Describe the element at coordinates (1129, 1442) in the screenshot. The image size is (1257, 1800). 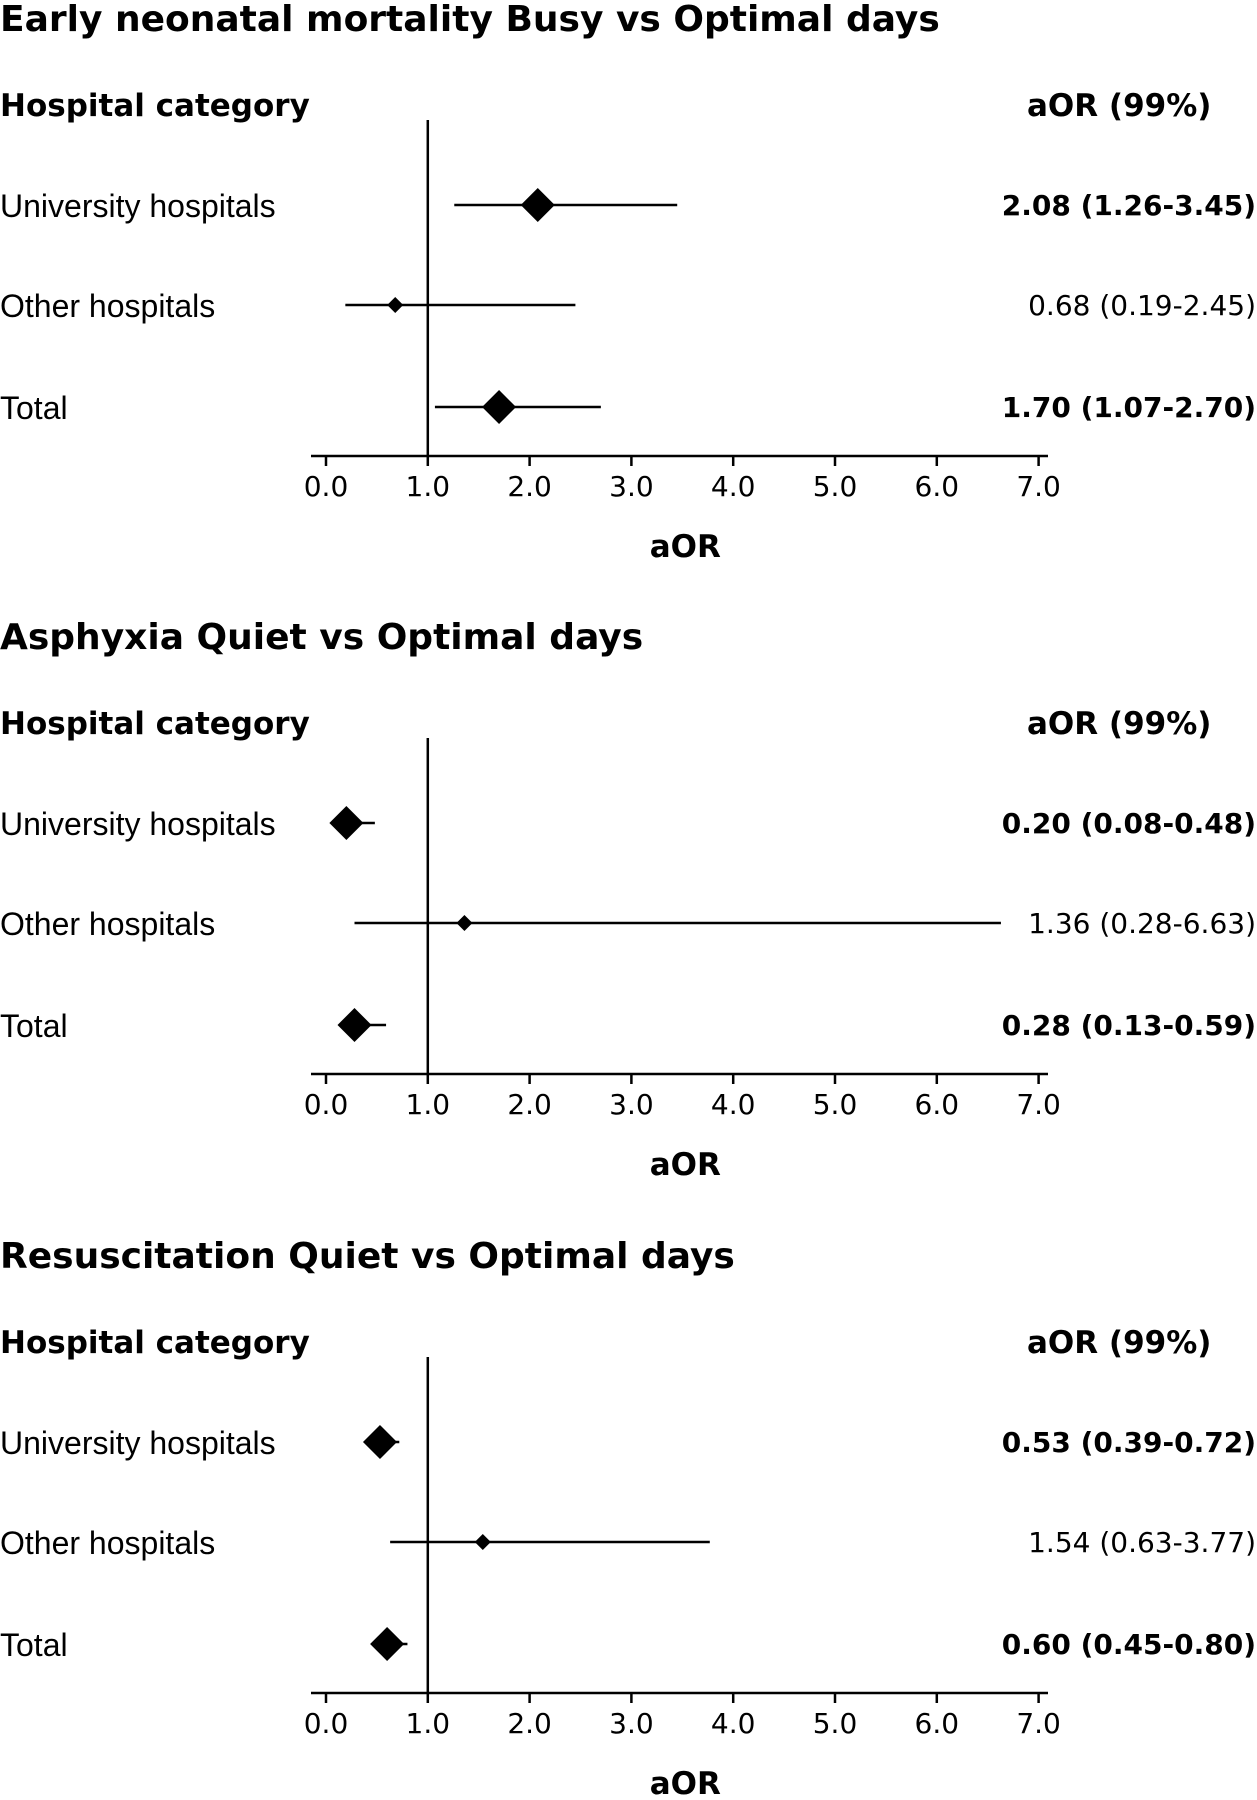
I see `row-value-text: 0.53 (0.39-0.72)` at that location.